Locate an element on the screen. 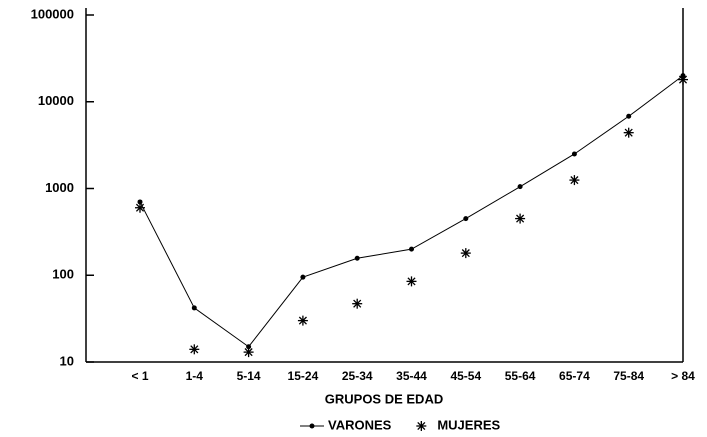  x-tick-label: 1-4 is located at coordinates (195, 376).